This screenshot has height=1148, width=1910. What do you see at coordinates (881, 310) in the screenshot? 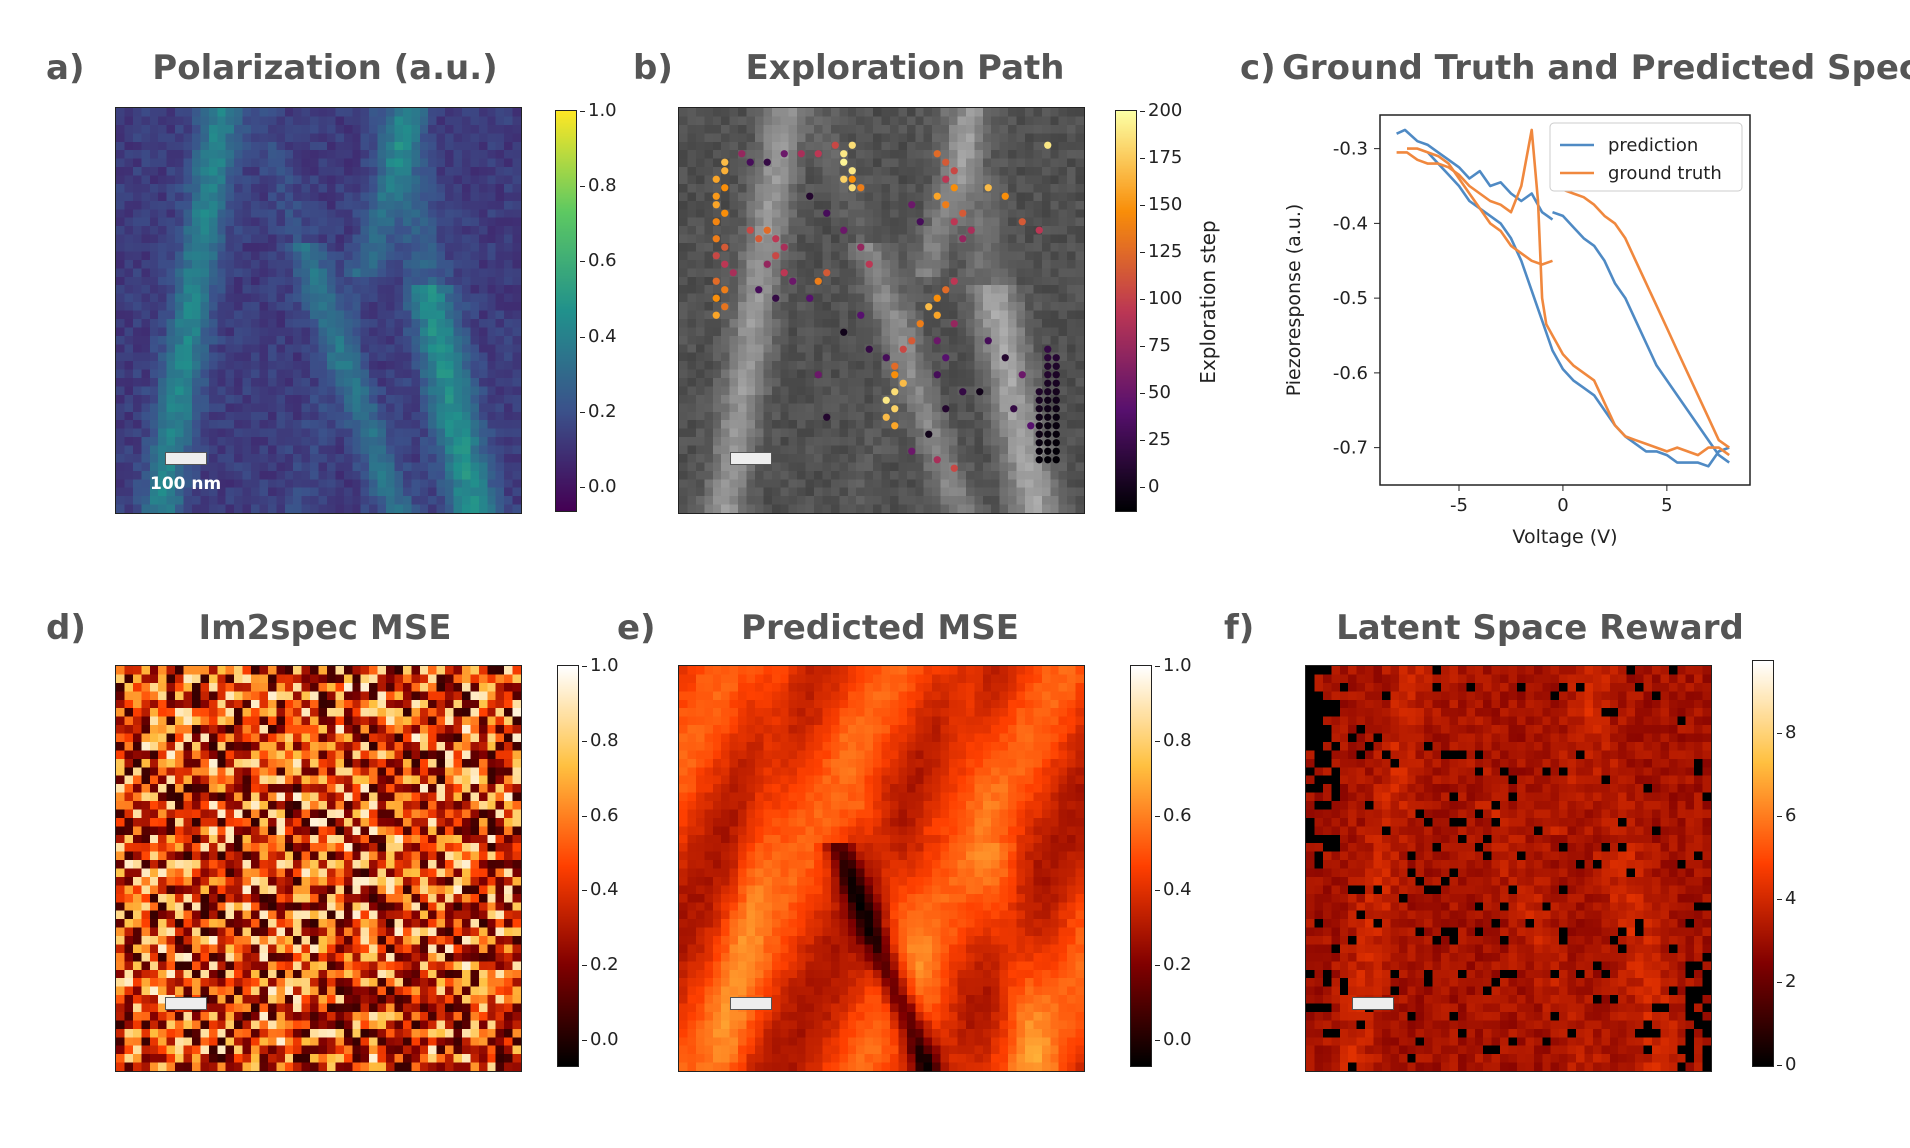
I see `exploration-path-map` at bounding box center [881, 310].